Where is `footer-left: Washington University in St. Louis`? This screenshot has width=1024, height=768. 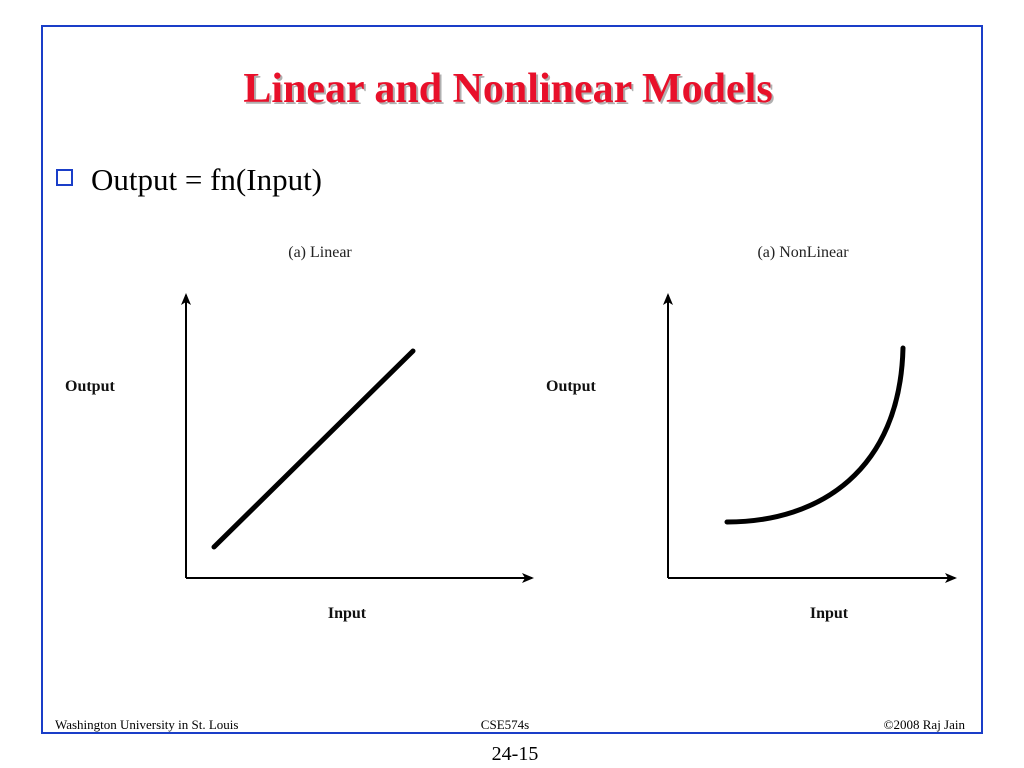
footer-left: Washington University in St. Louis is located at coordinates (146, 724).